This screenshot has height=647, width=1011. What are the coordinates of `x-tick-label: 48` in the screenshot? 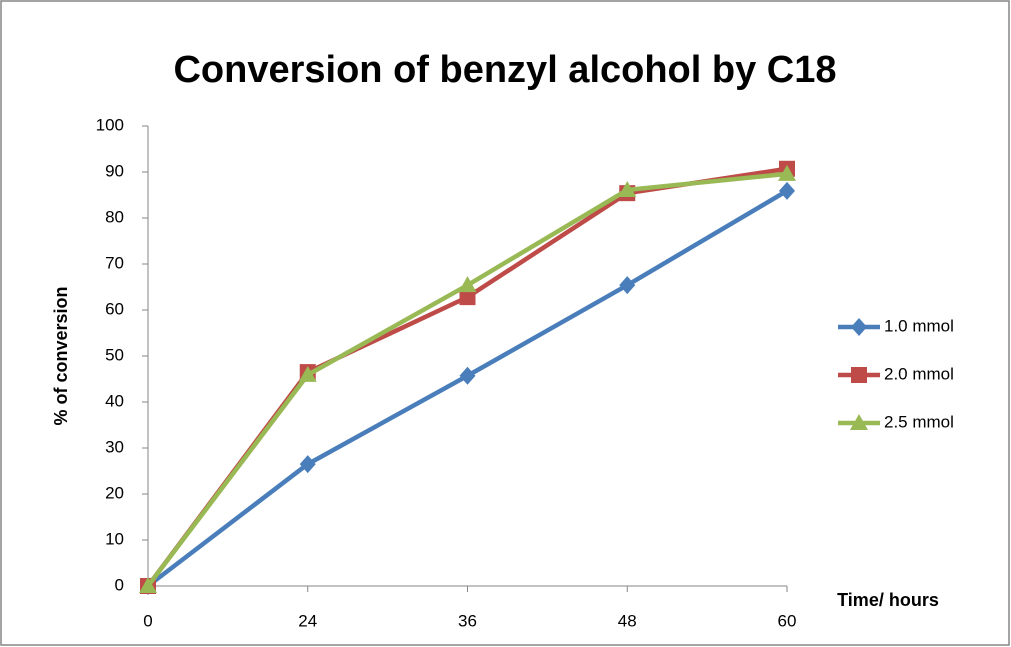 It's located at (627, 620).